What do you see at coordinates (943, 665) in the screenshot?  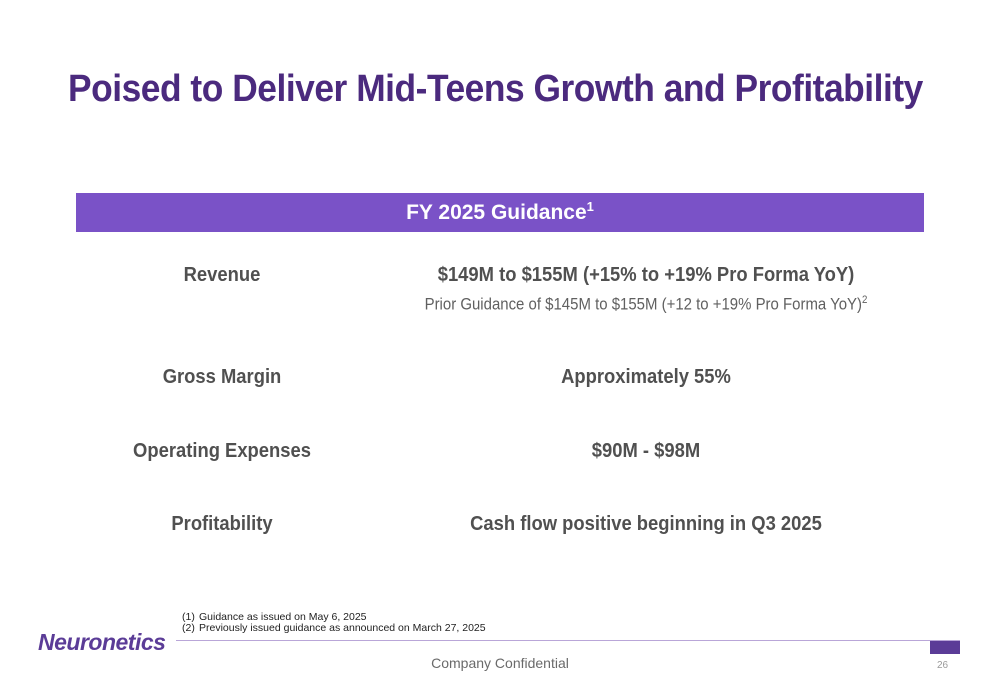 I see `page-number: 26` at bounding box center [943, 665].